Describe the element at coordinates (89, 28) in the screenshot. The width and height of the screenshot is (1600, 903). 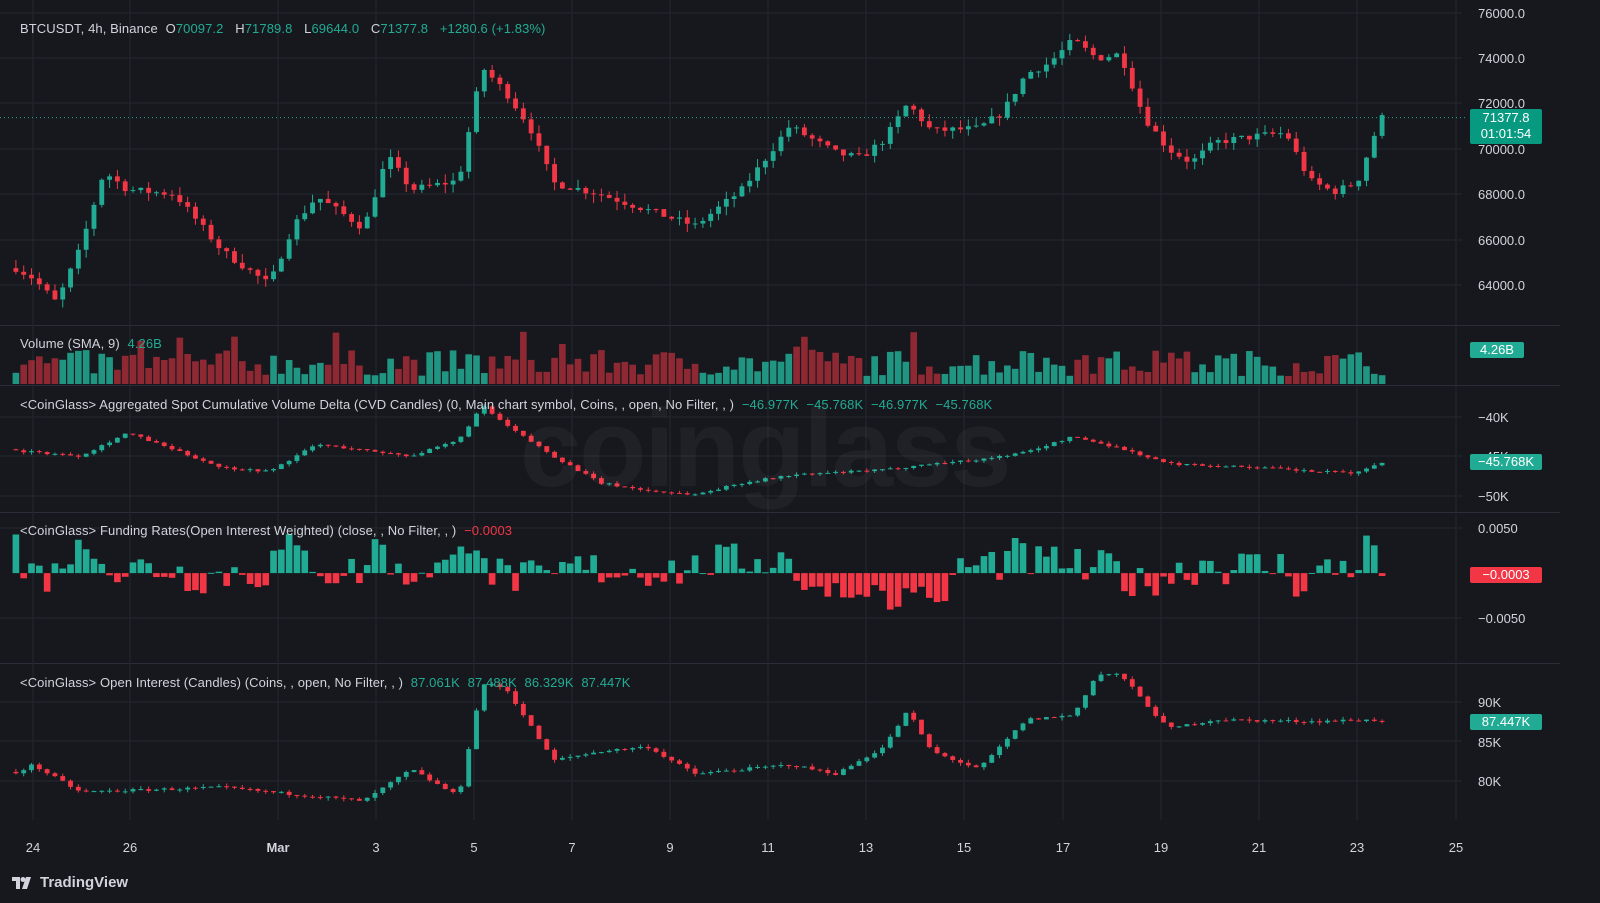
I see `symbol-label: BTCUSDT, 4h, Binance` at that location.